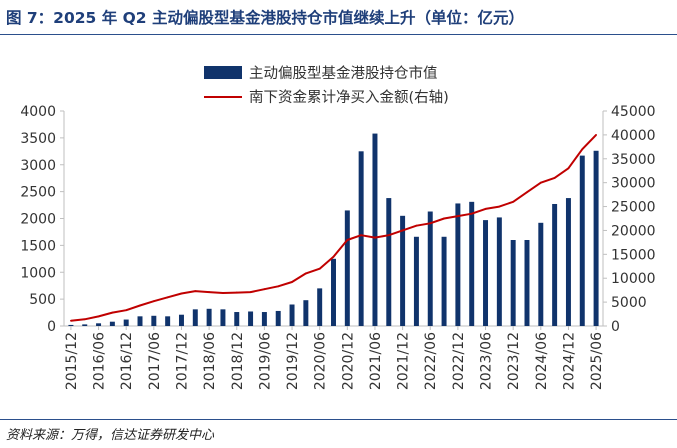  I want to click on y-left-tick-label: 0, so click(51, 327).